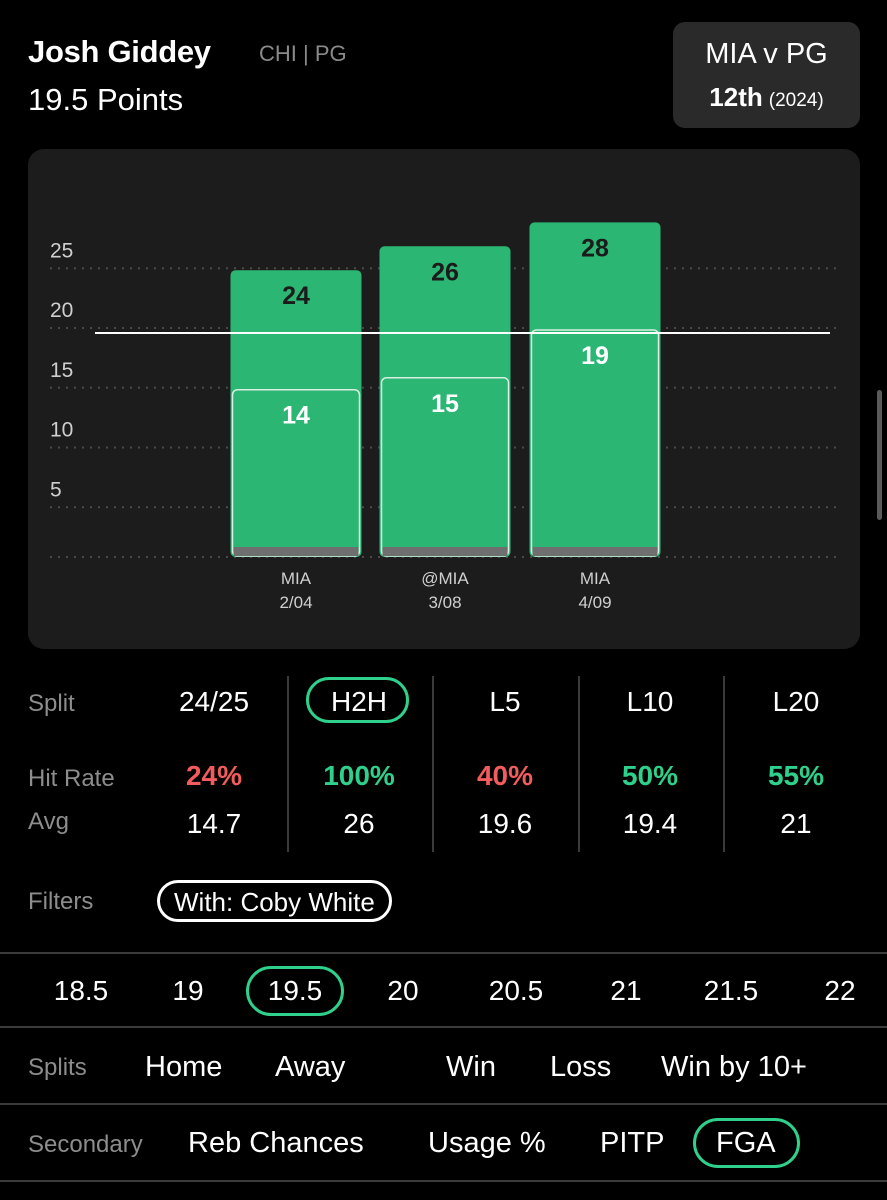 The width and height of the screenshot is (887, 1200). I want to click on scrollbar-thumb, so click(879, 455).